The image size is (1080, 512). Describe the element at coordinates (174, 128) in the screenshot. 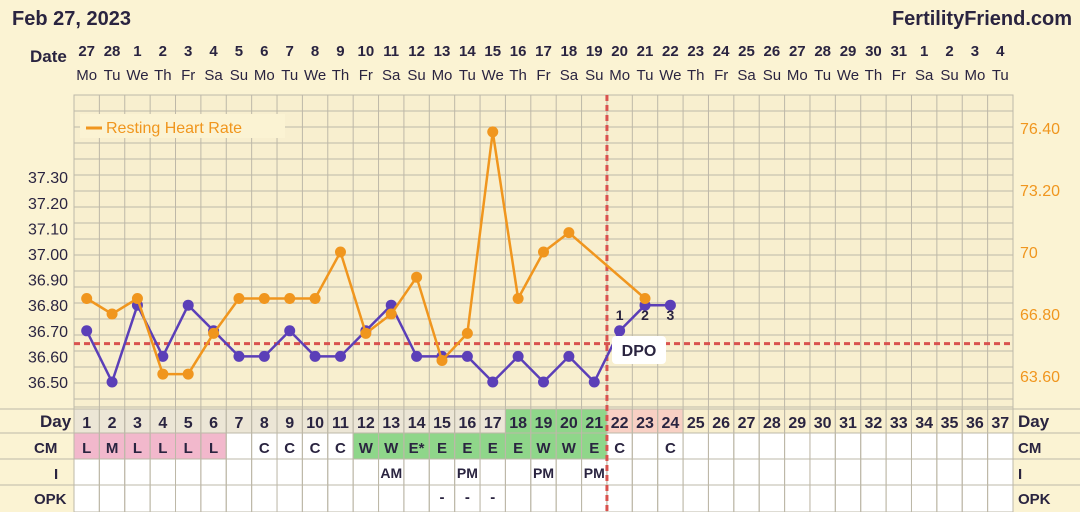

I see `legend-label: Resting Heart Rate` at that location.